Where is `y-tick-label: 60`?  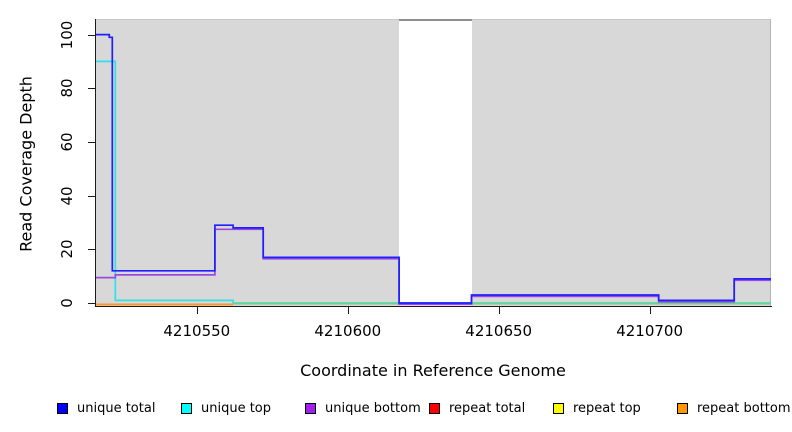
y-tick-label: 60 is located at coordinates (67, 142).